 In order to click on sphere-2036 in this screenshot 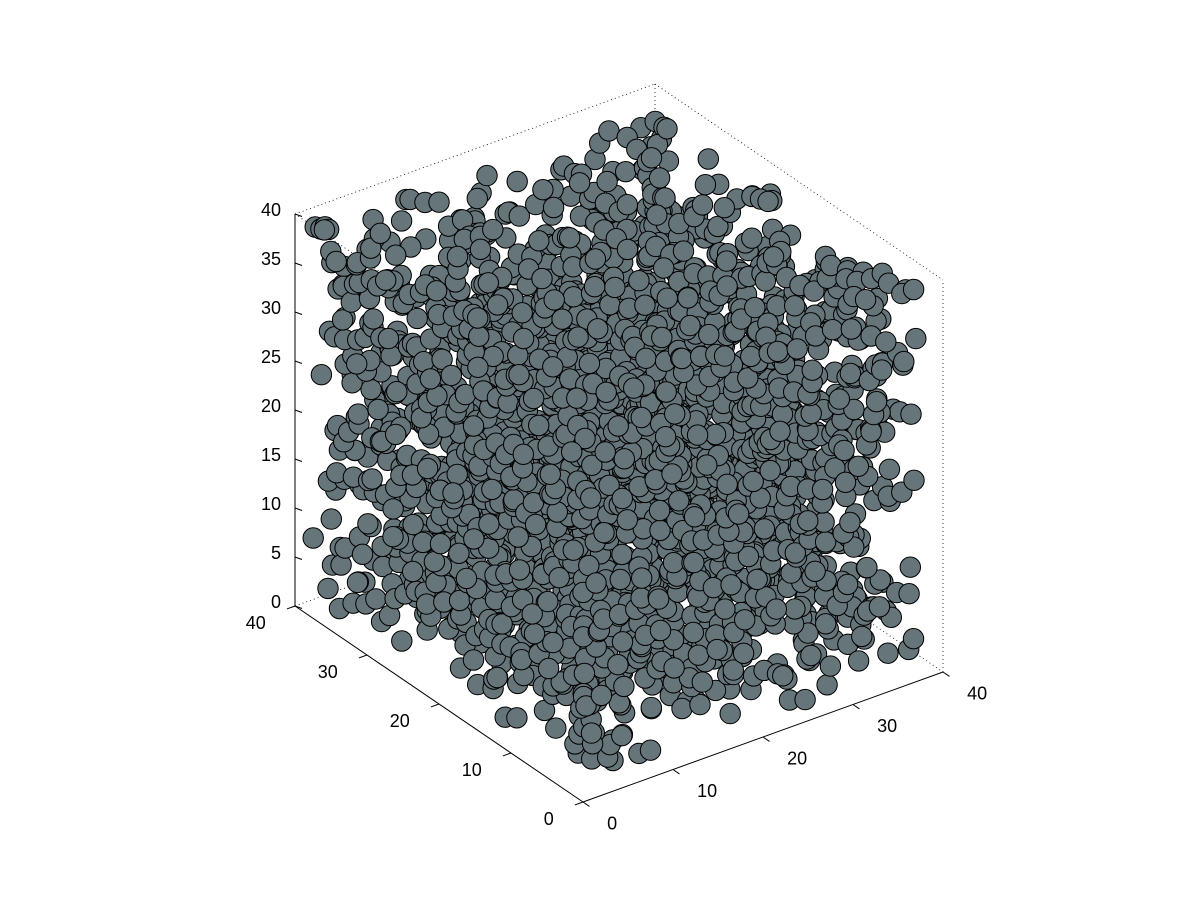, I will do `click(713, 588)`.